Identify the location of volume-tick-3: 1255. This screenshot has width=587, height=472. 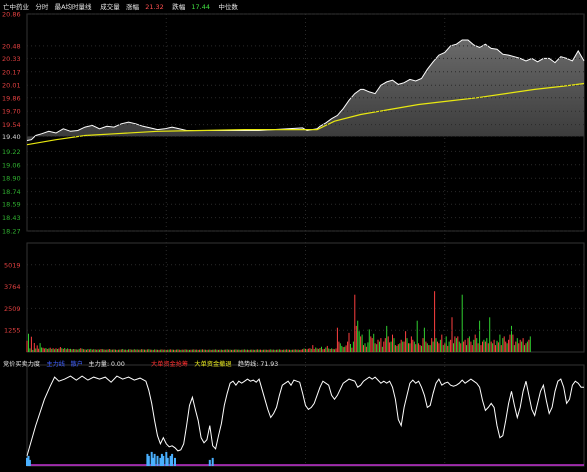
(12, 331).